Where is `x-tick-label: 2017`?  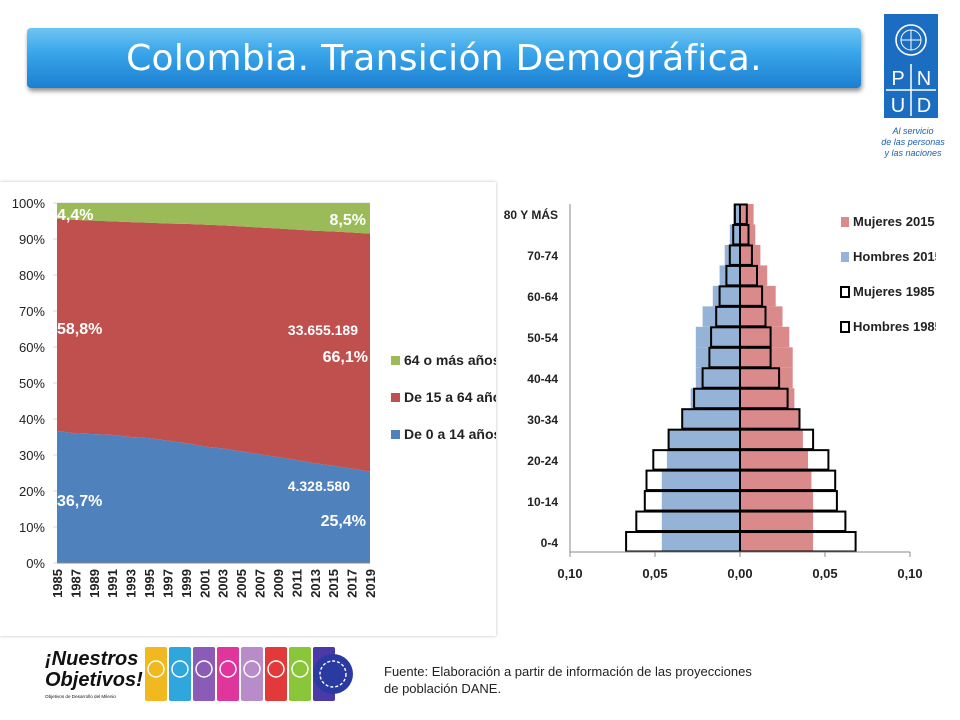
x-tick-label: 2017 is located at coordinates (352, 583).